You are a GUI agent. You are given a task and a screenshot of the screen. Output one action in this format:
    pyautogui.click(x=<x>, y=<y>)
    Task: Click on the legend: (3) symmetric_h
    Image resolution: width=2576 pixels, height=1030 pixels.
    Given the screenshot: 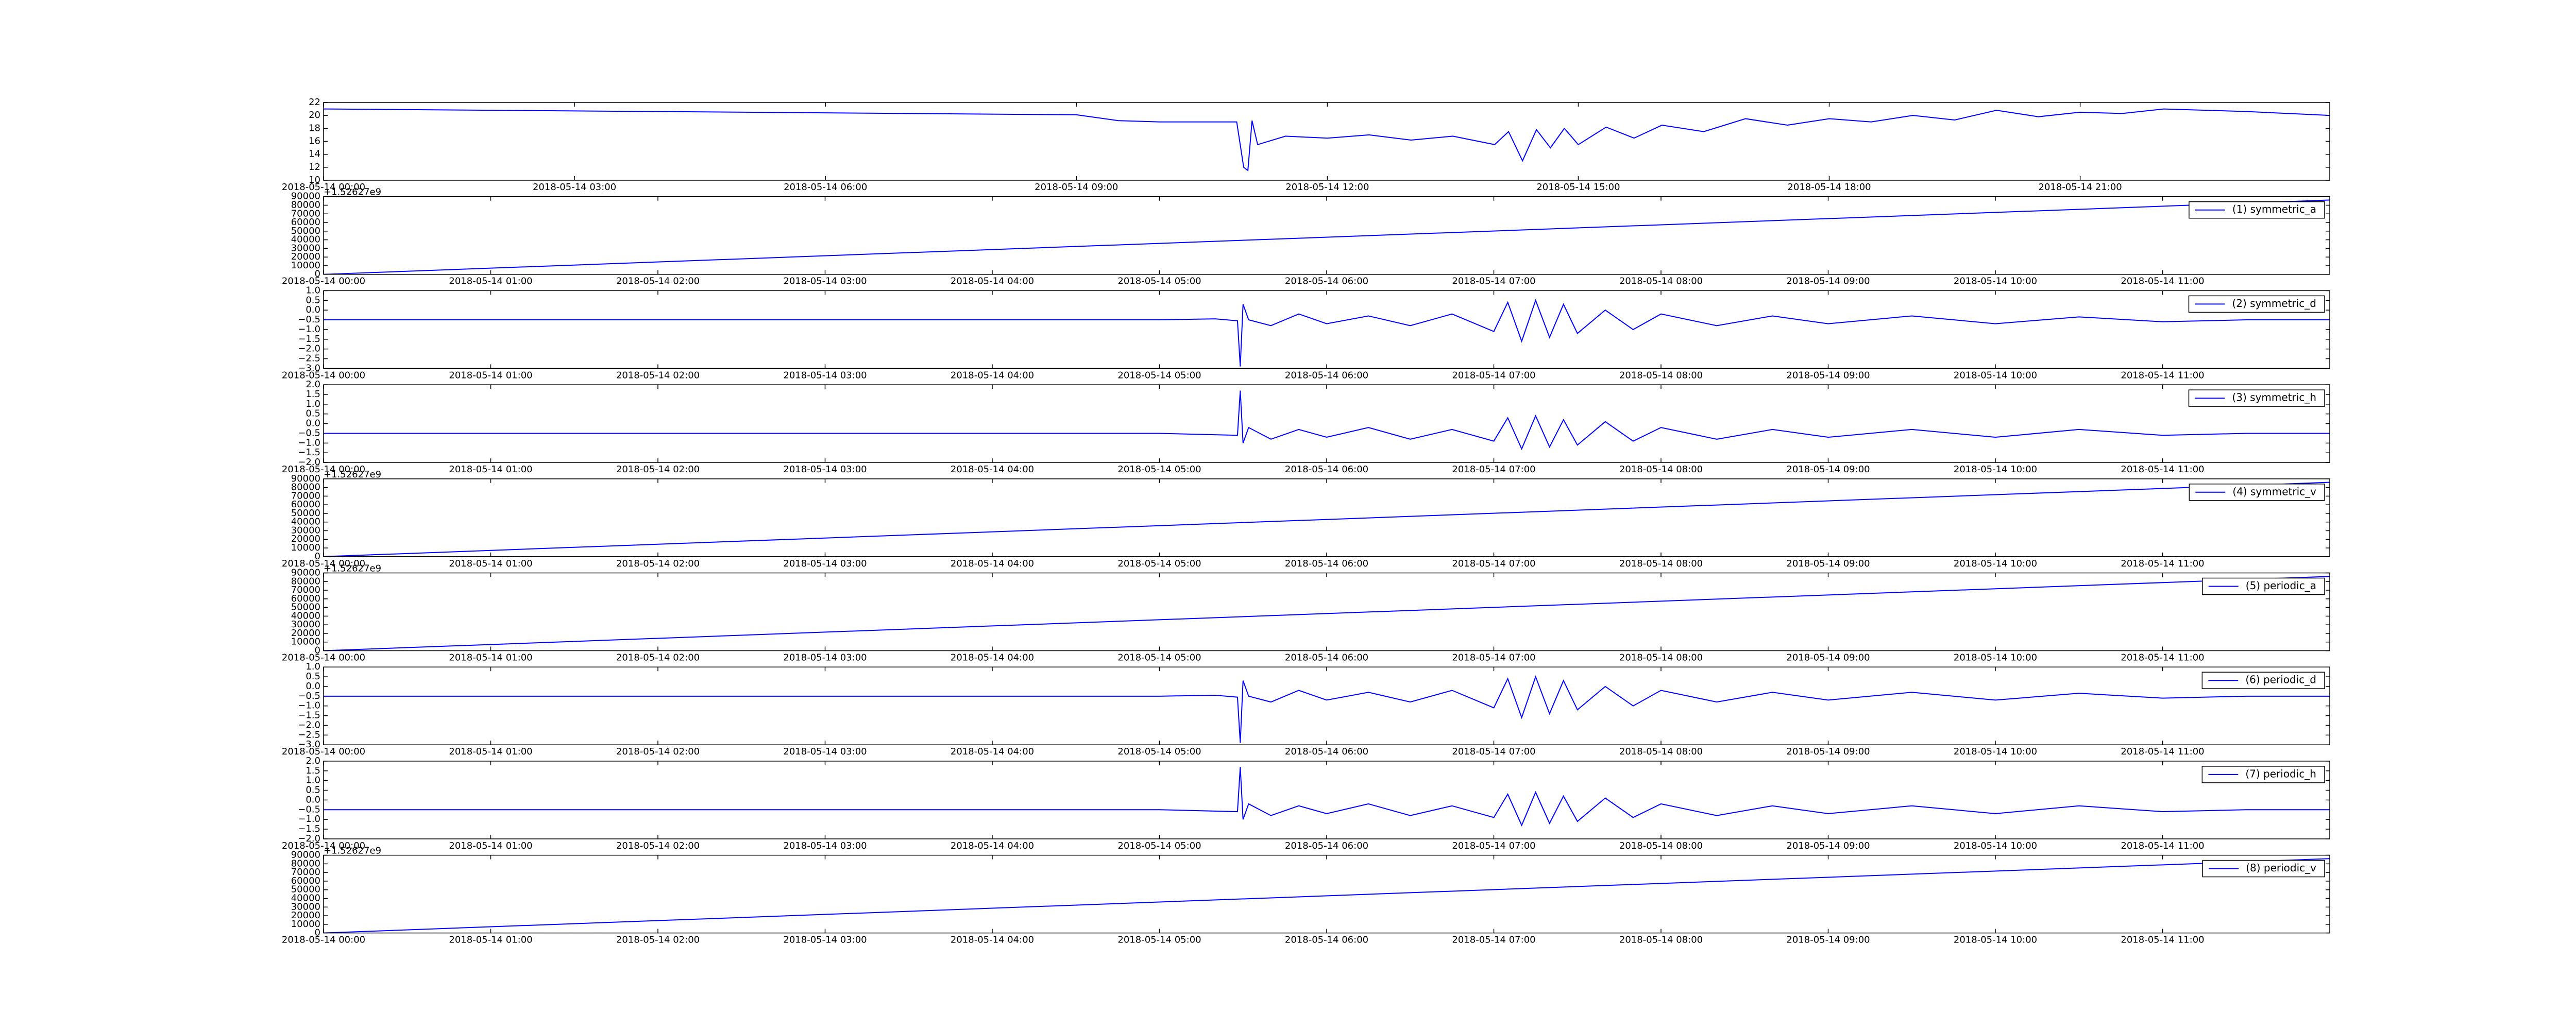 What is the action you would take?
    pyautogui.click(x=2256, y=398)
    